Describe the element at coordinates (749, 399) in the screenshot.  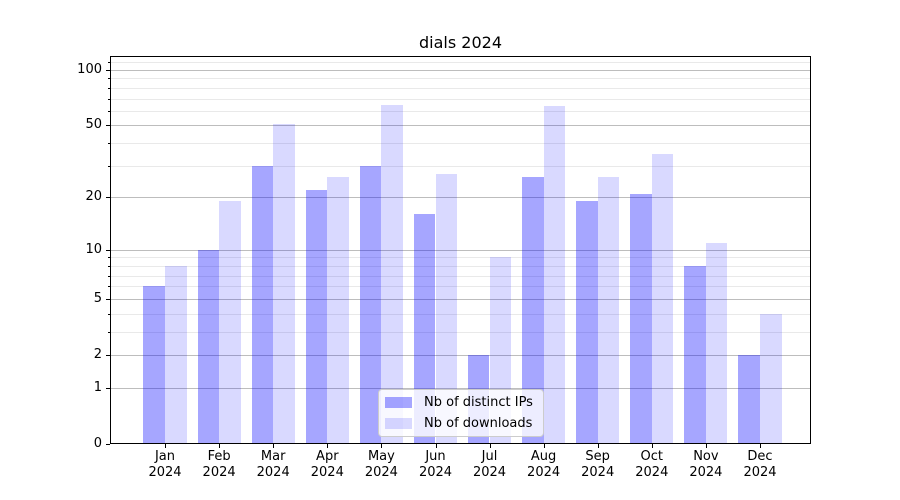
I see `bar-distinct-ips-dec` at that location.